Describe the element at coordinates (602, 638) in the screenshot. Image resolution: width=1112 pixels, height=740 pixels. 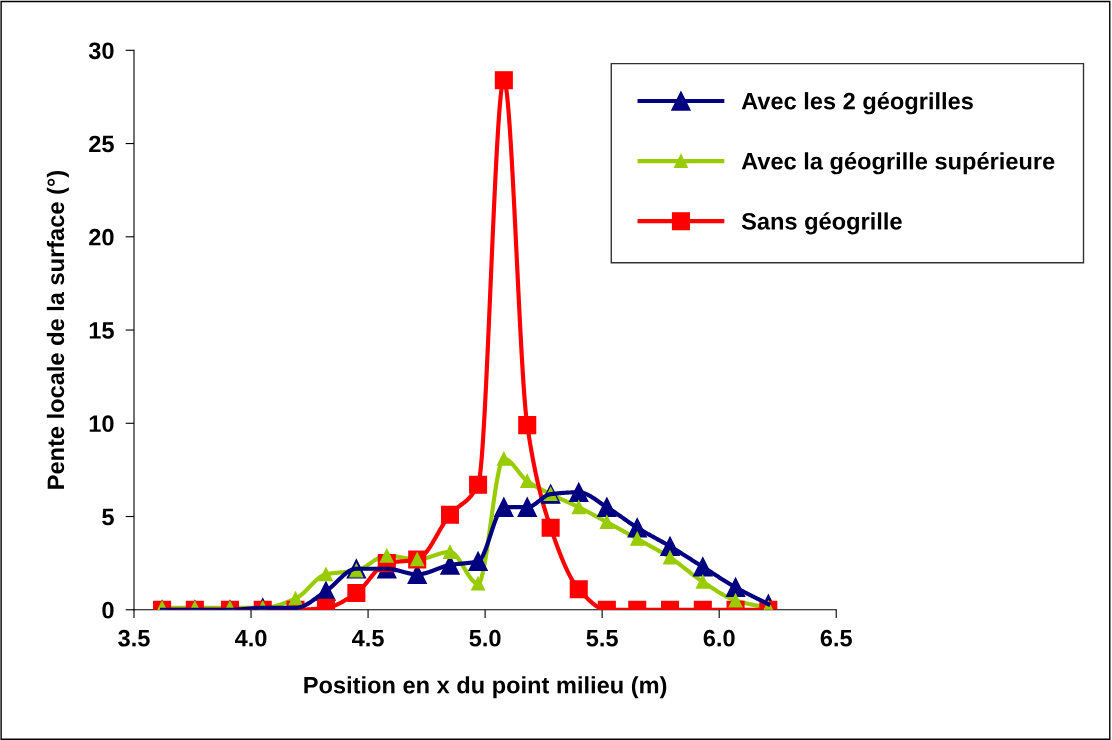
I see `x-tick-label: 5.5` at that location.